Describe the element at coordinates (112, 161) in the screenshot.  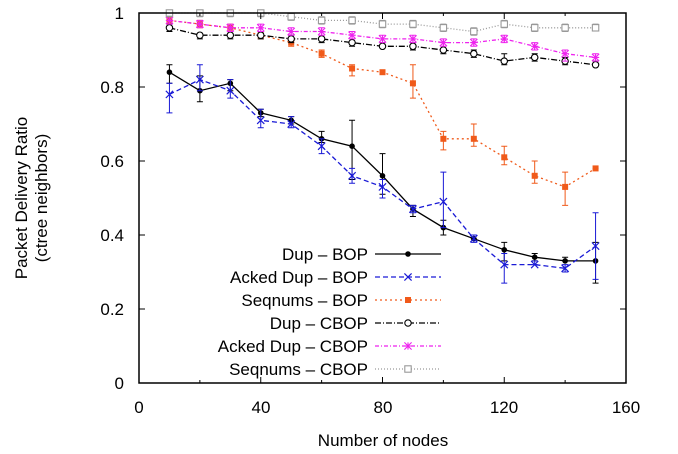
I see `y-tick-label: 0.6` at that location.